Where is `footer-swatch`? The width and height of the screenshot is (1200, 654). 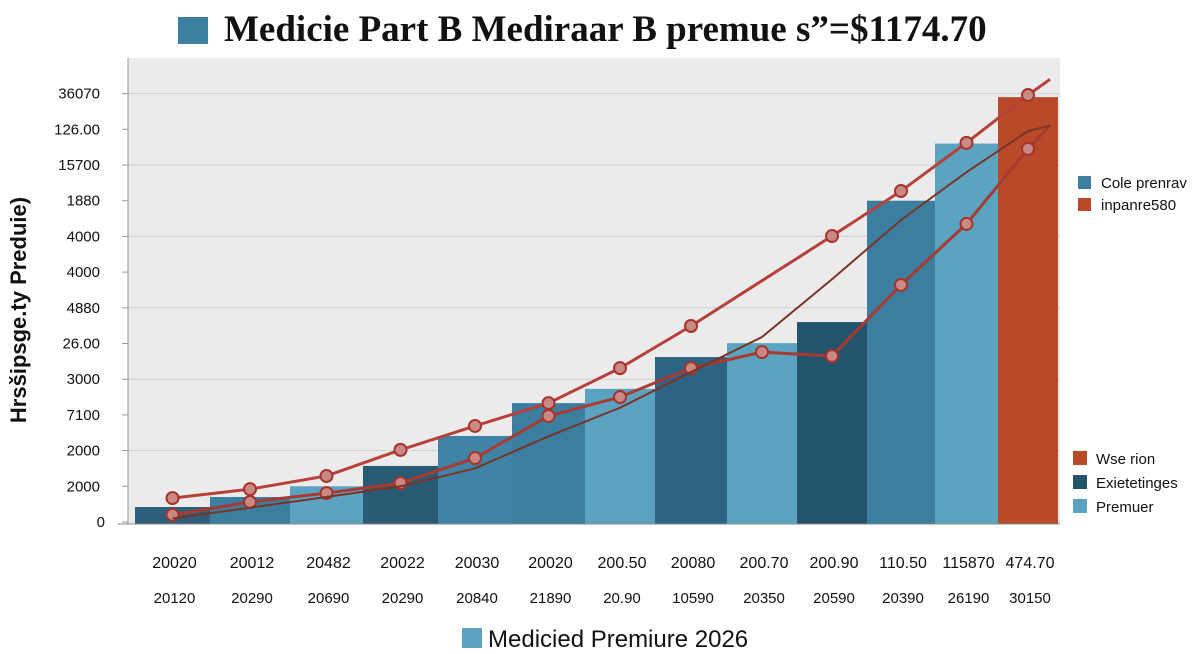 footer-swatch is located at coordinates (472, 638).